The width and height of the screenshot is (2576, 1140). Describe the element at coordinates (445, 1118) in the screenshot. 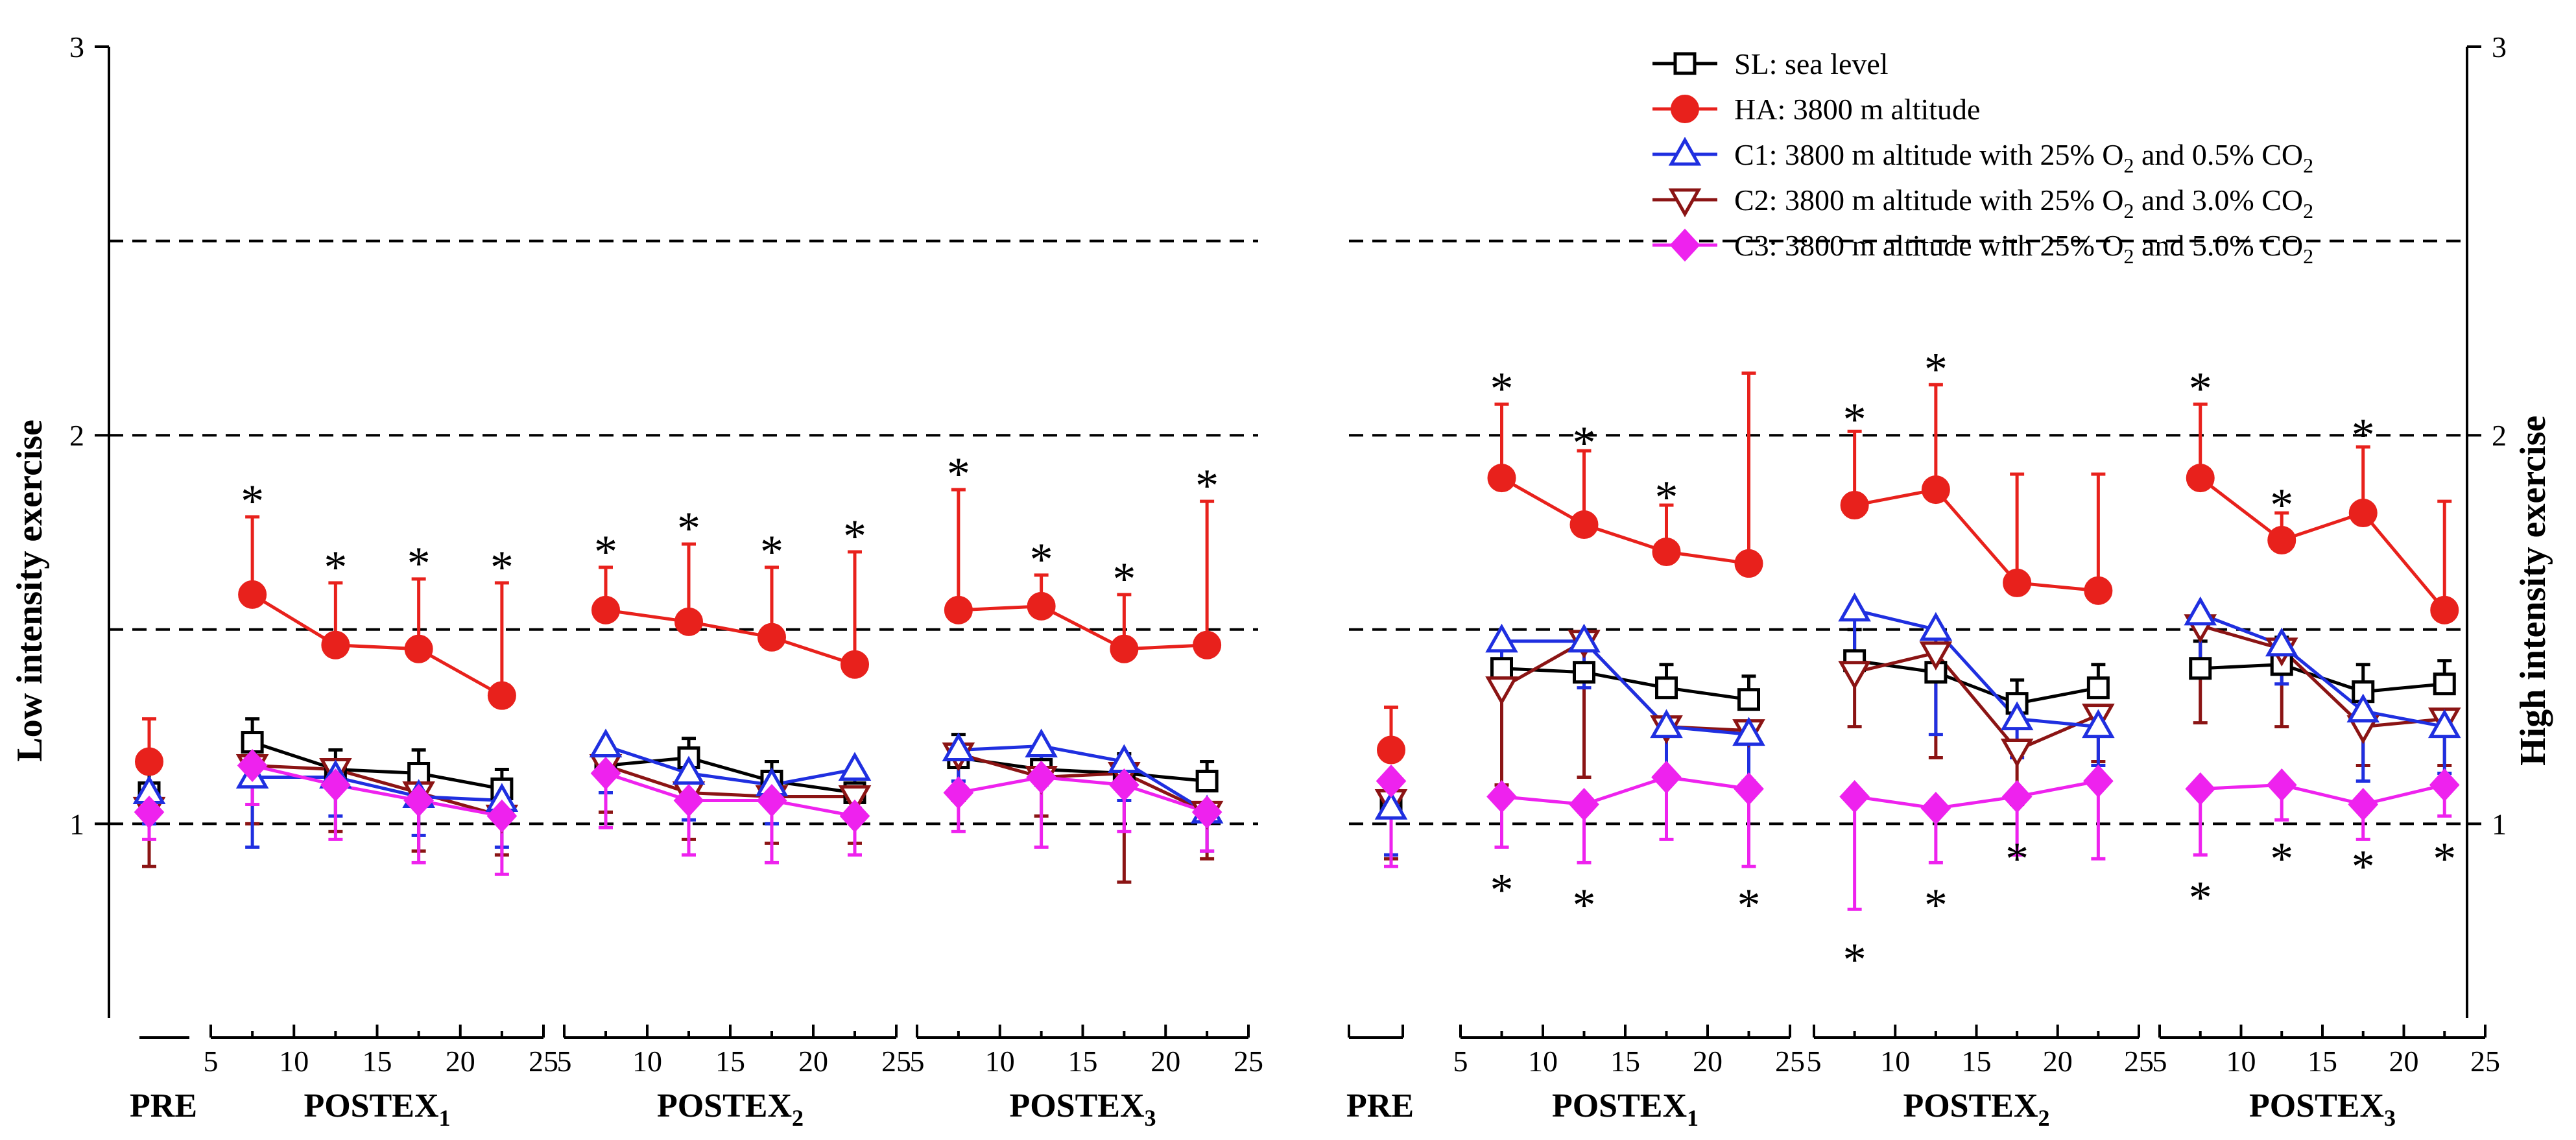

I see `group-label-sub: 1` at that location.